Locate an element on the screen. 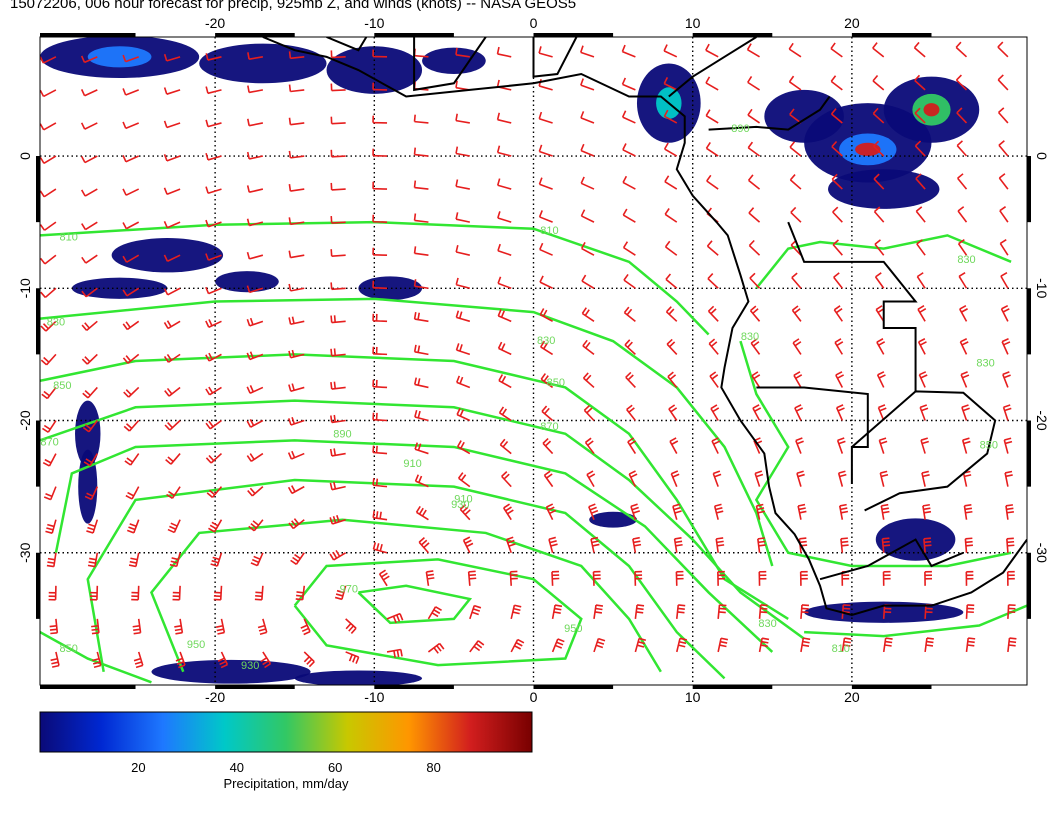 Image resolution: width=1056 pixels, height=816 pixels. sierra-leone-border is located at coordinates (347, 44).